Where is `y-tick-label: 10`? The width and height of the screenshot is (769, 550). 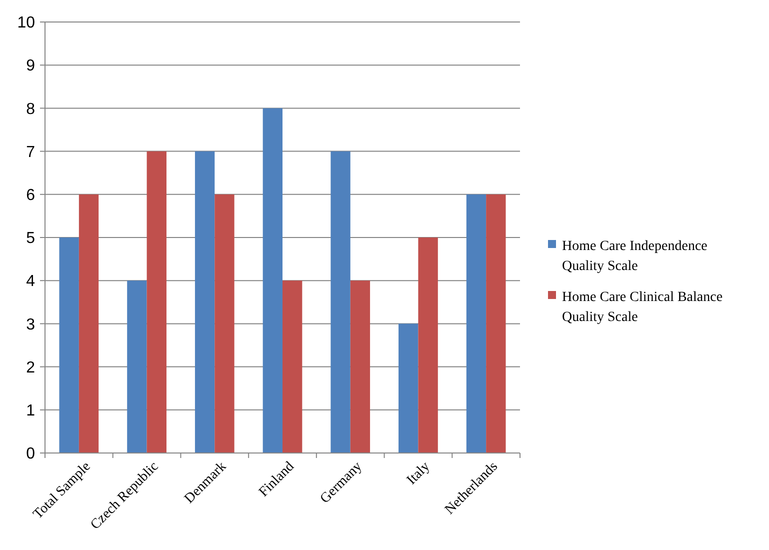
y-tick-label: 10 is located at coordinates (26, 23).